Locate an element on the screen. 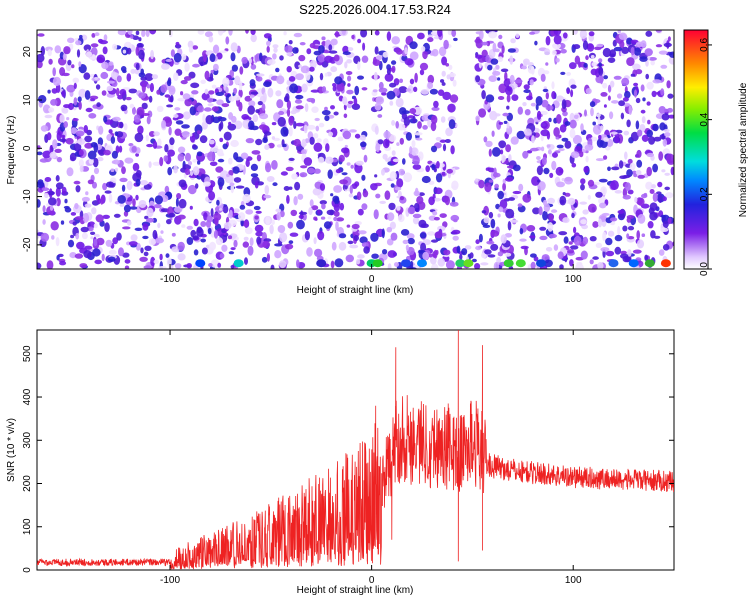 This screenshot has width=750, height=600. snr-ytick-label: 500 is located at coordinates (27, 353).